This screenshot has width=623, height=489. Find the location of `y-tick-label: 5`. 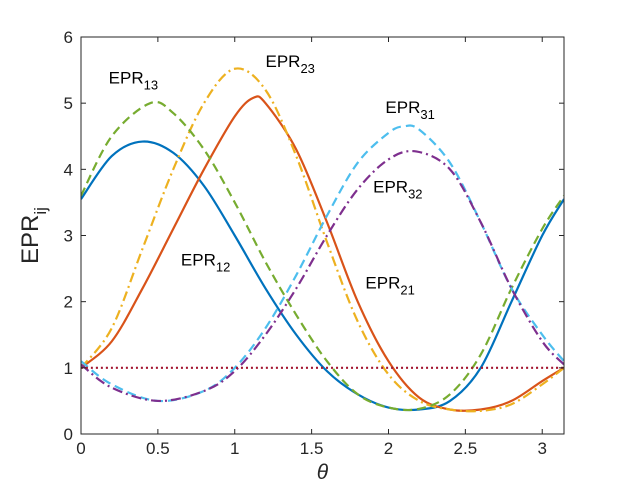

y-tick-label: 5 is located at coordinates (68, 103).